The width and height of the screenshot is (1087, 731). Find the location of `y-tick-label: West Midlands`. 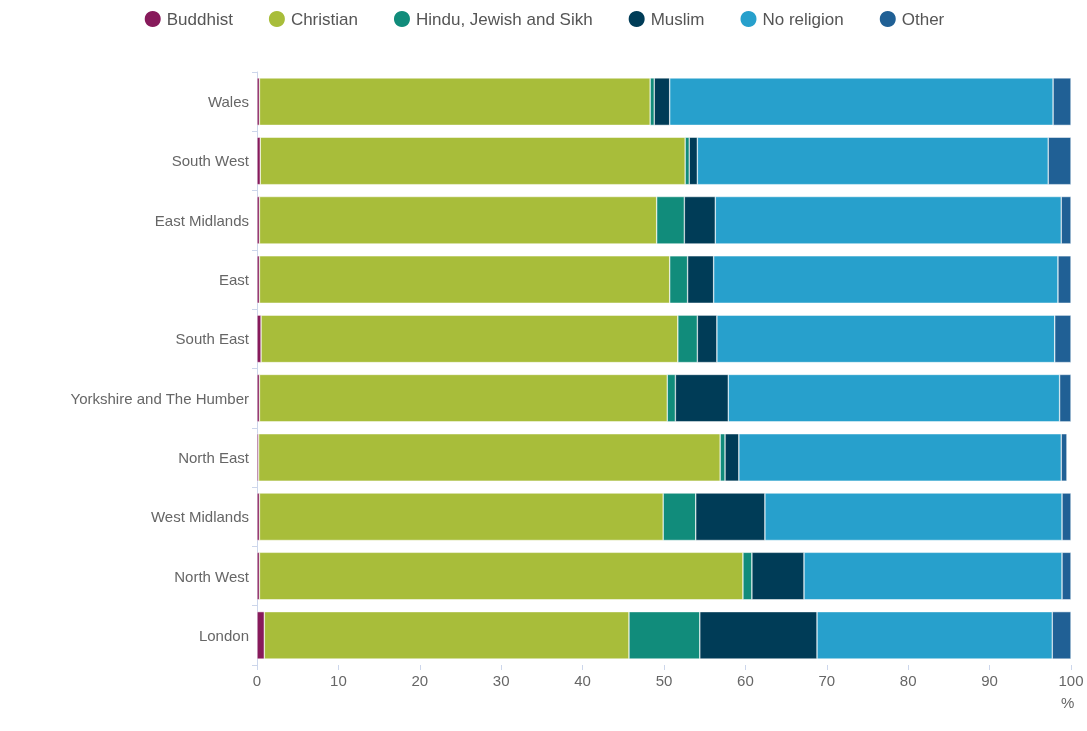

y-tick-label: West Midlands is located at coordinates (199, 517).